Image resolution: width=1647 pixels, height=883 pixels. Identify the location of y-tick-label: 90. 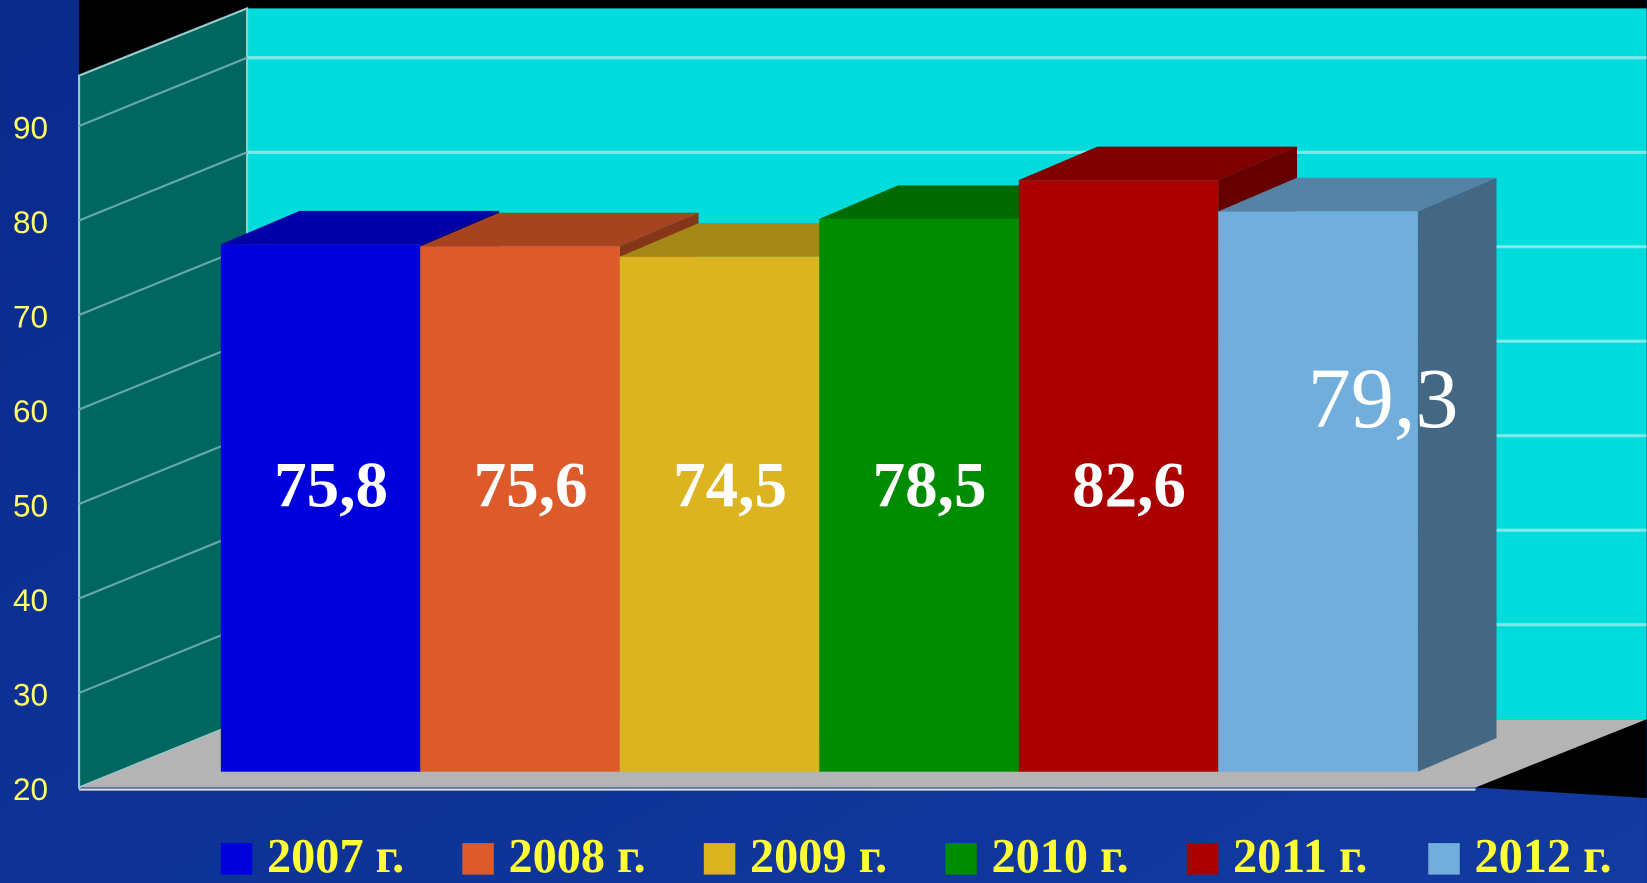
(30, 128).